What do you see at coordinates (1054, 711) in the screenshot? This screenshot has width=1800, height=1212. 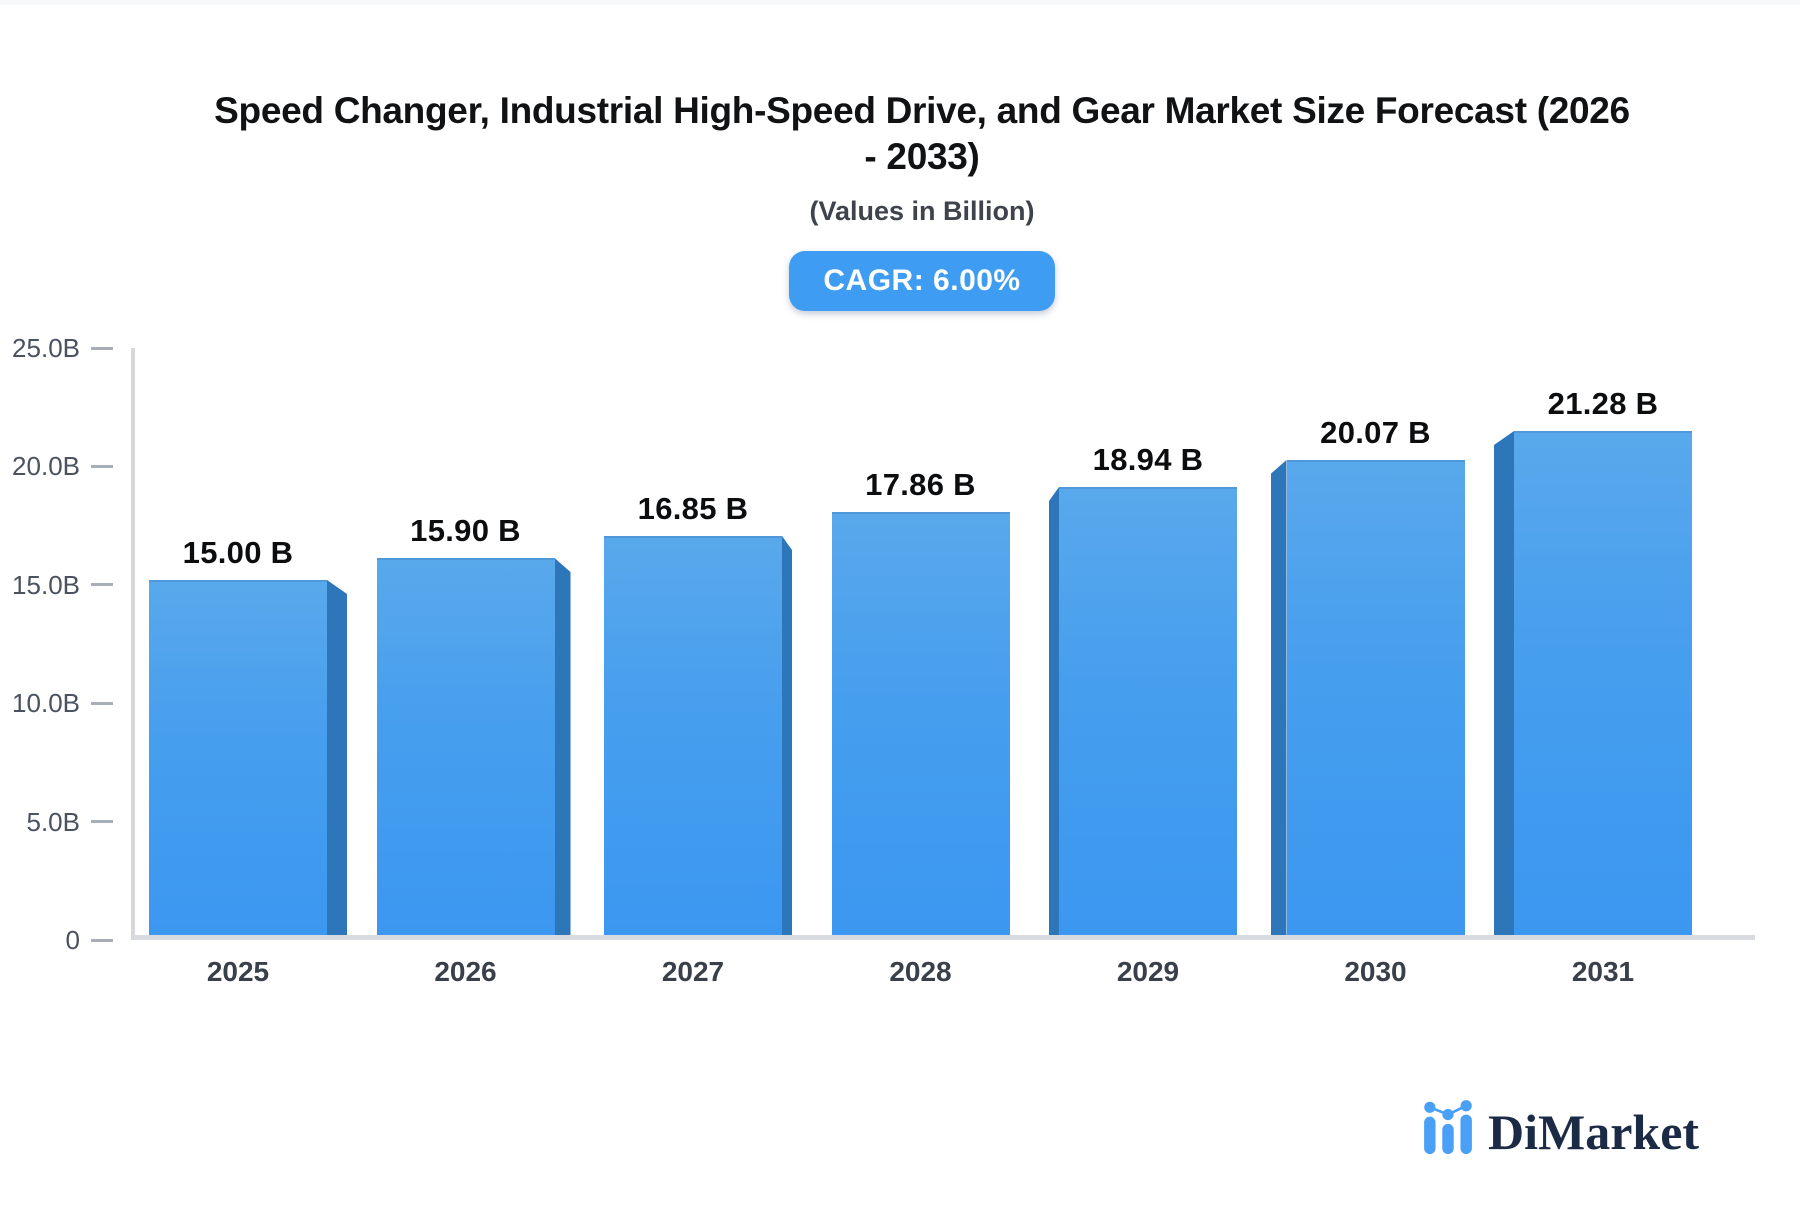 I see `bar-2029-side-shade` at bounding box center [1054, 711].